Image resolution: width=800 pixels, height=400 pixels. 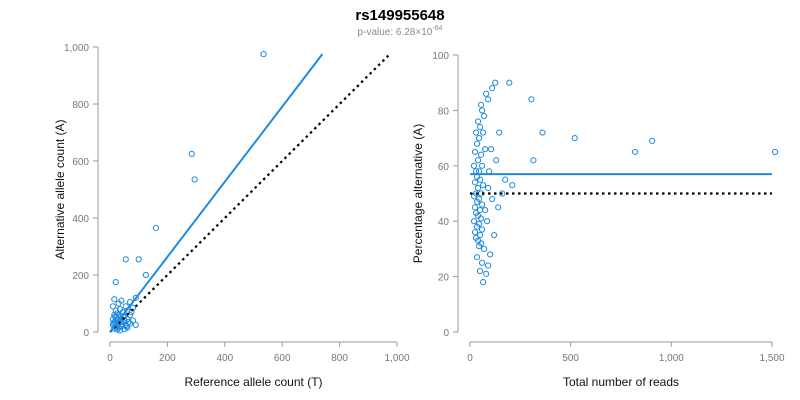 I want to click on right-y-tick-label: 40, so click(x=444, y=222).